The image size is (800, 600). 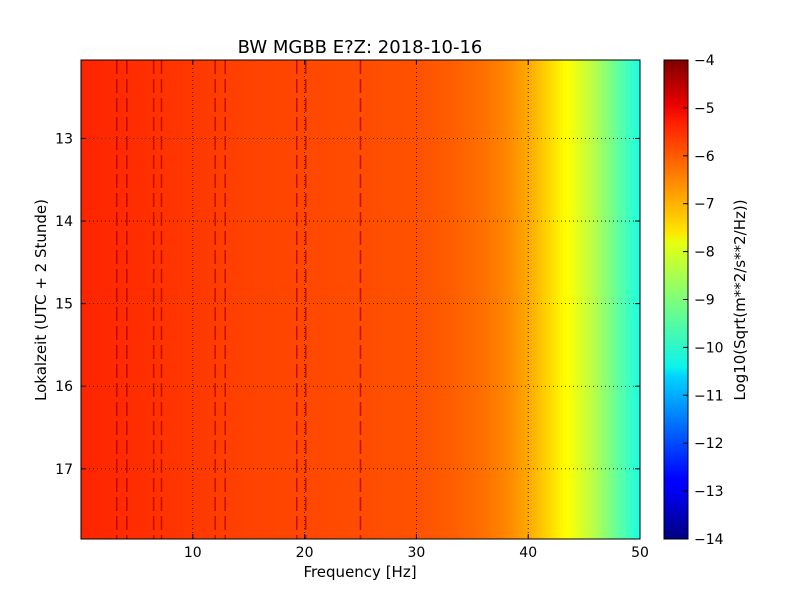 I want to click on y-axis-label: Lokalzeit (UTC + 2 Stunde), so click(x=41, y=300).